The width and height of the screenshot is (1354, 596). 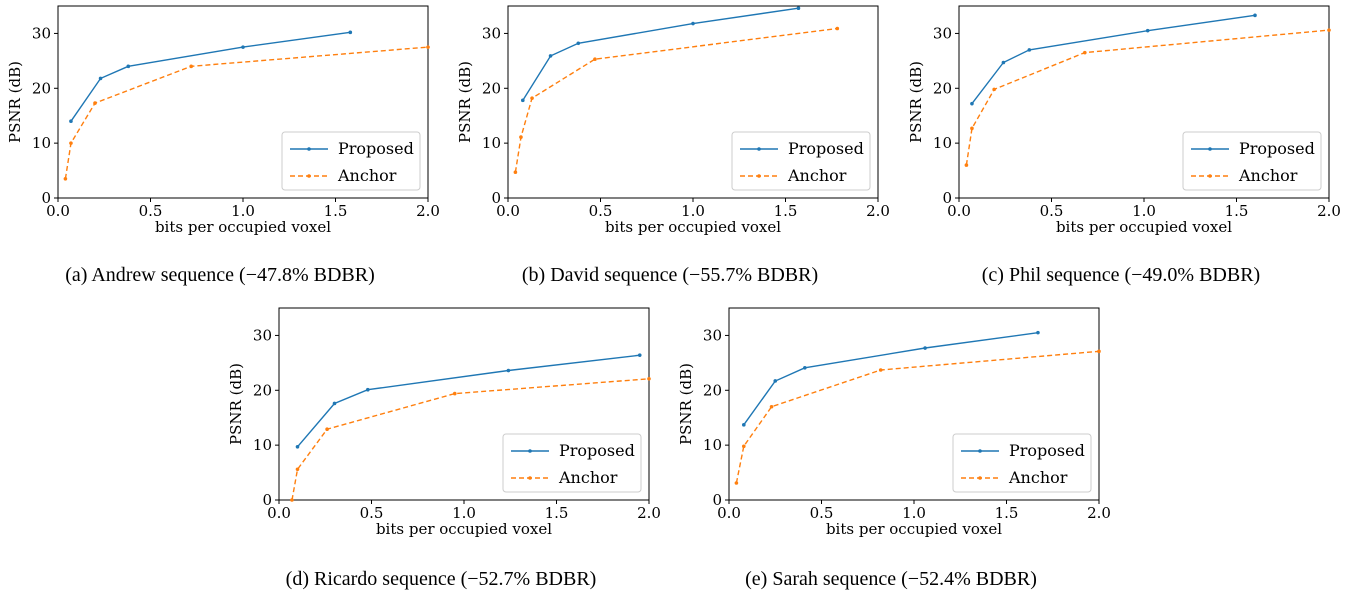 I want to click on chart-caption-andrew: (a) Andrew sequence (−47.8% BDBR), so click(x=220, y=275).